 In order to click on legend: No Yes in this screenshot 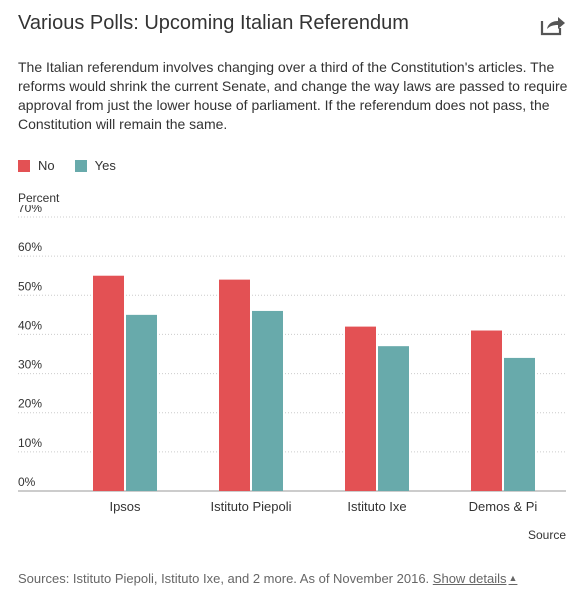, I will do `click(77, 165)`.